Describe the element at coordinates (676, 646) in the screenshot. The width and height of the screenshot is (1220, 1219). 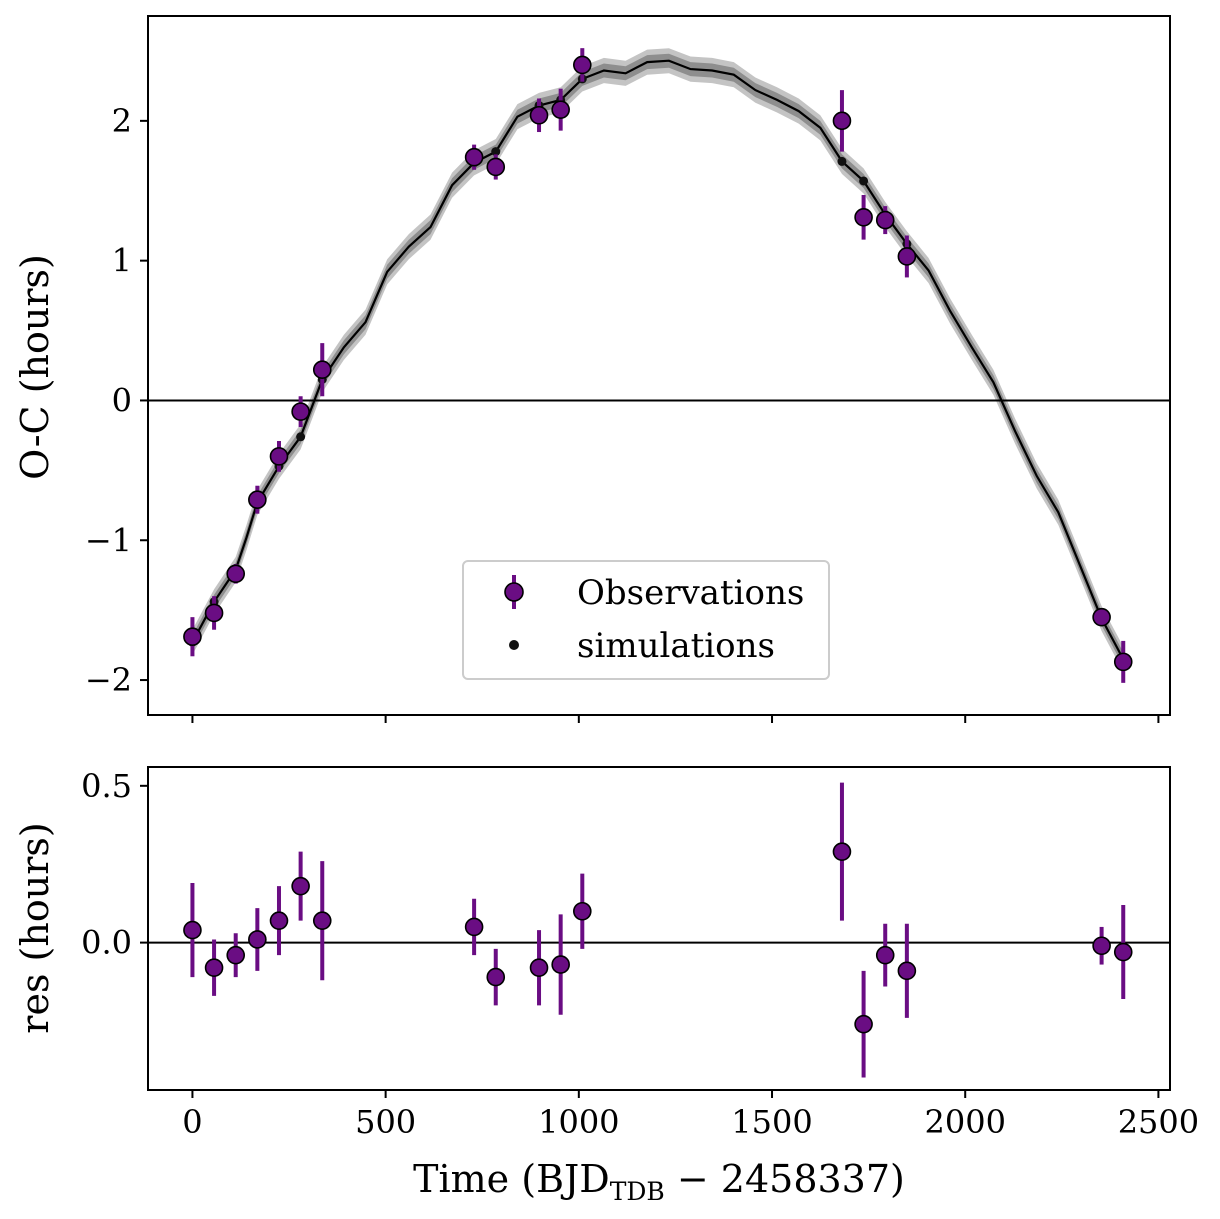
I see `legend-label-simulations: simulations` at that location.